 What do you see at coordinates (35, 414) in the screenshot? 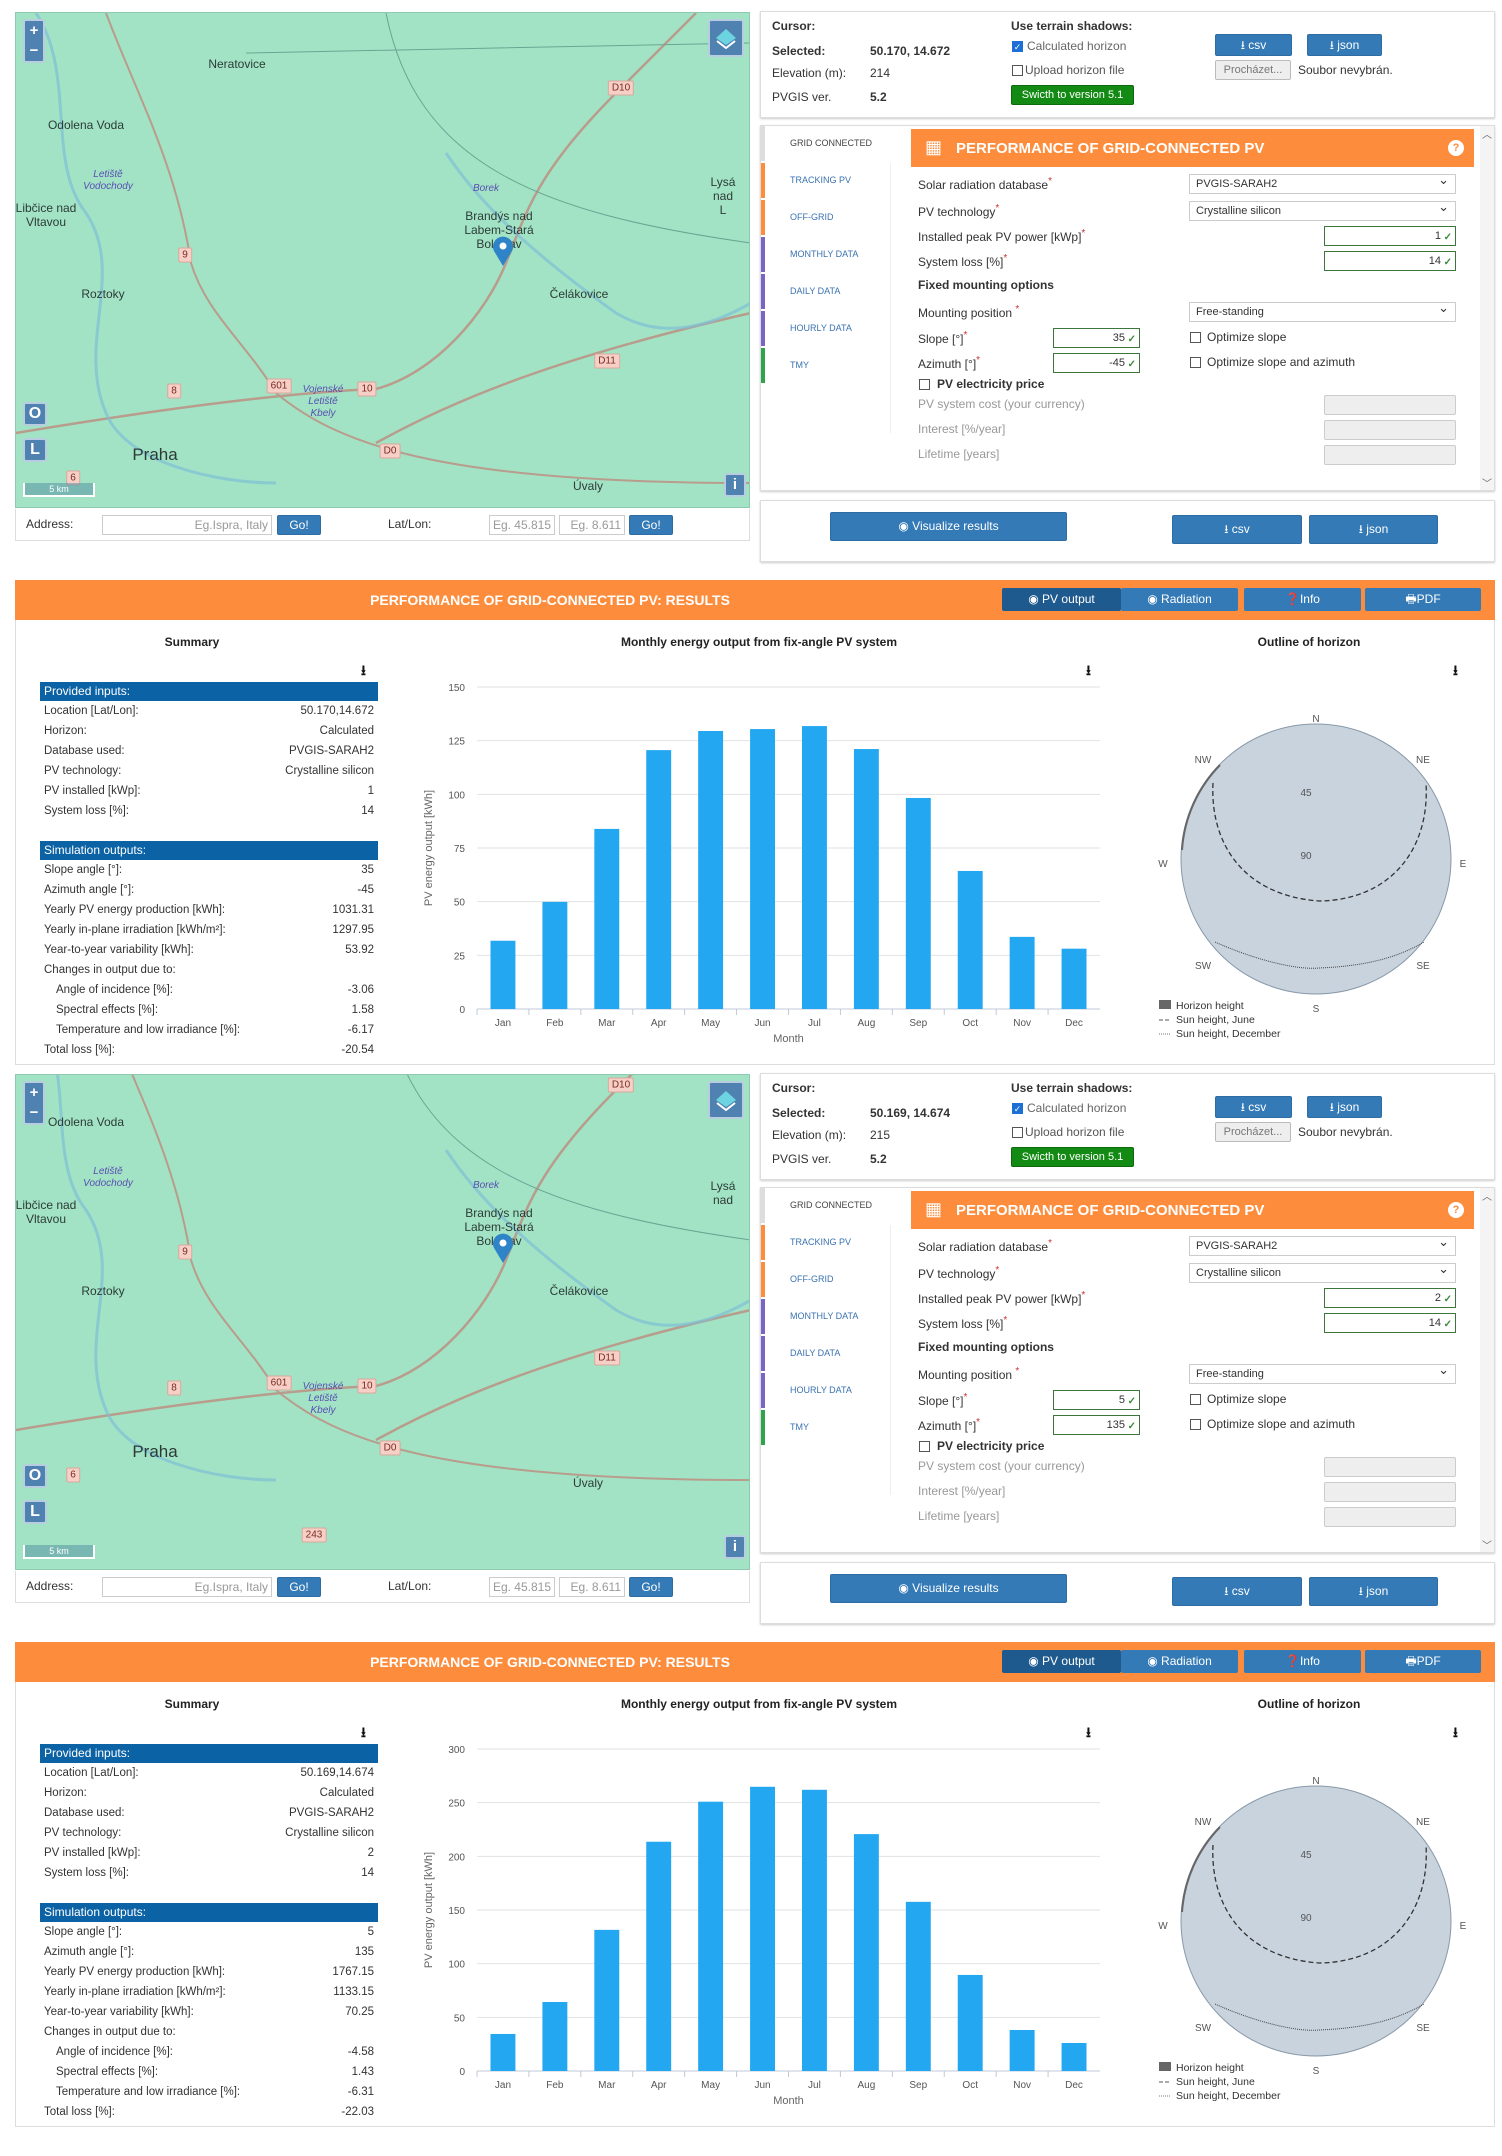
I see `overlay-o-button: O` at bounding box center [35, 414].